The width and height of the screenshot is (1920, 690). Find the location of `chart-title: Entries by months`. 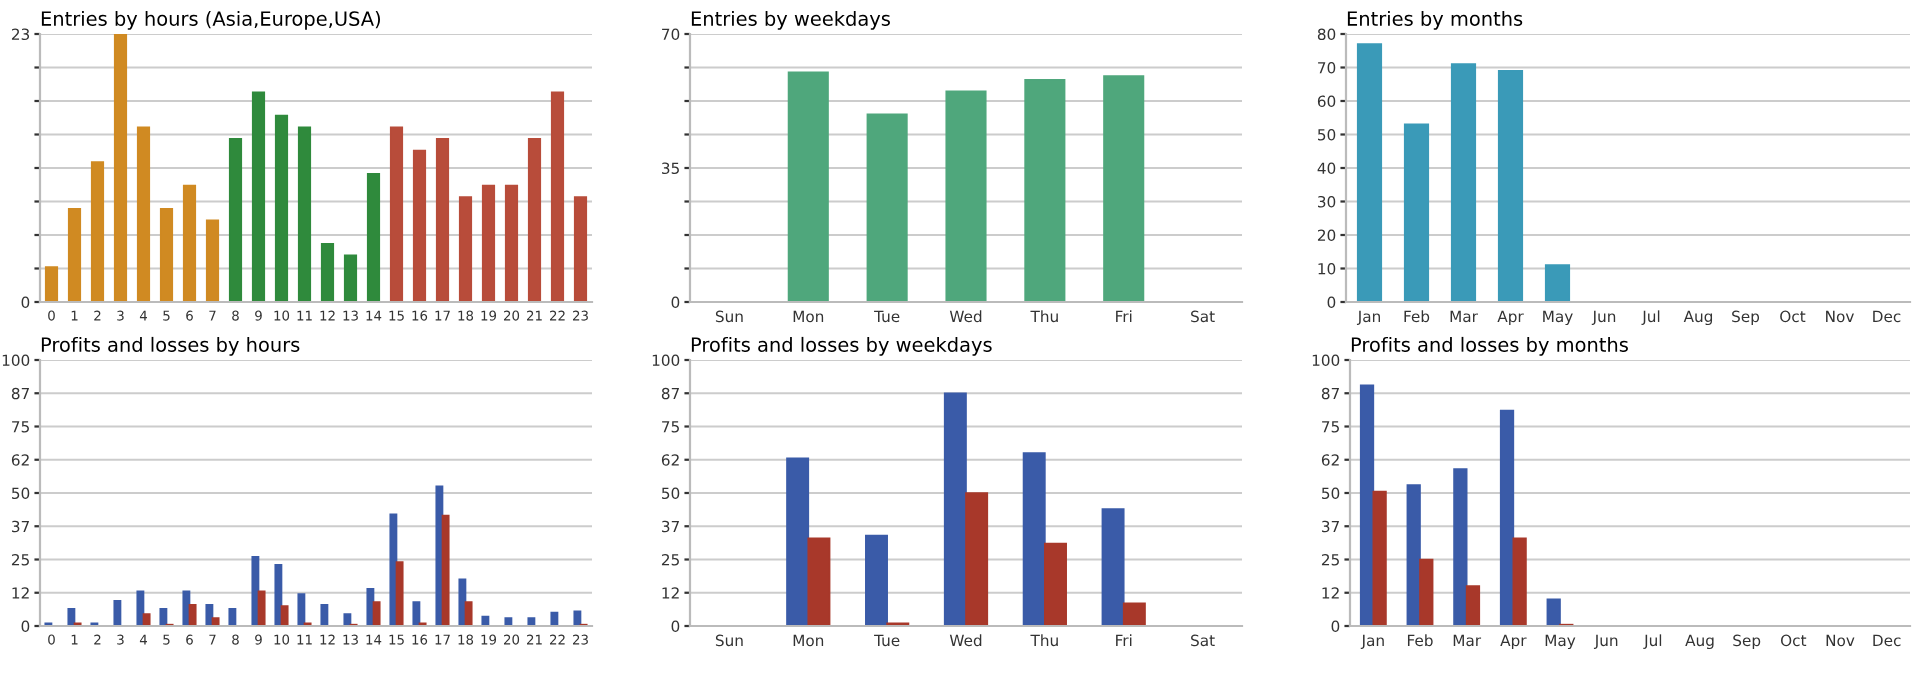

chart-title: Entries by months is located at coordinates (1435, 20).